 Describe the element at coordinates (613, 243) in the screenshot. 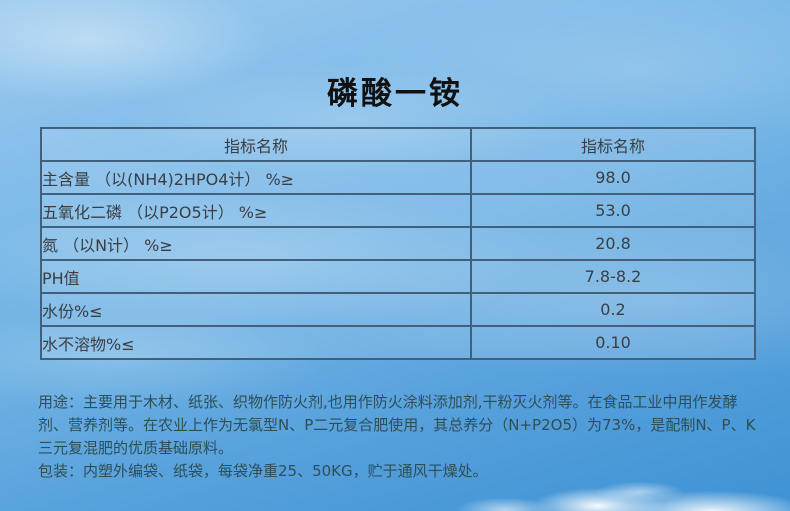

I see `spec-value-nitrogen: 20.8` at that location.